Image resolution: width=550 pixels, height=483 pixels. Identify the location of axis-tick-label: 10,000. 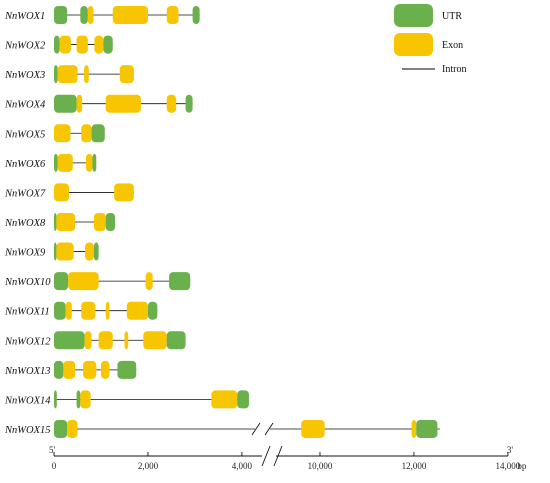
(320, 466).